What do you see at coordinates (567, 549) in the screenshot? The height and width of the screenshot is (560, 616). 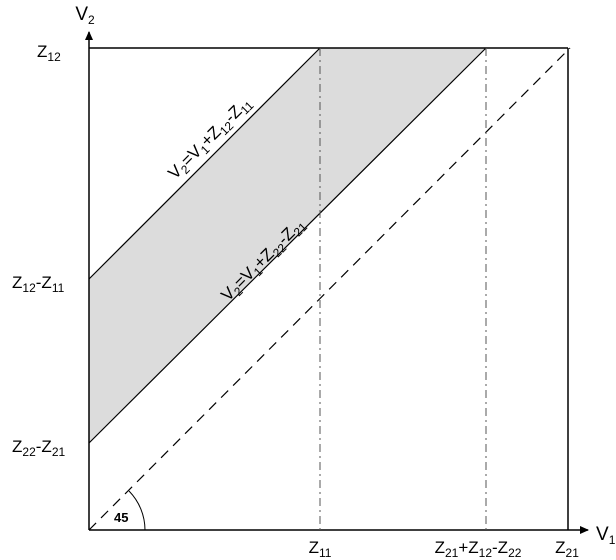 I see `x-tick-z21: Z21` at bounding box center [567, 549].